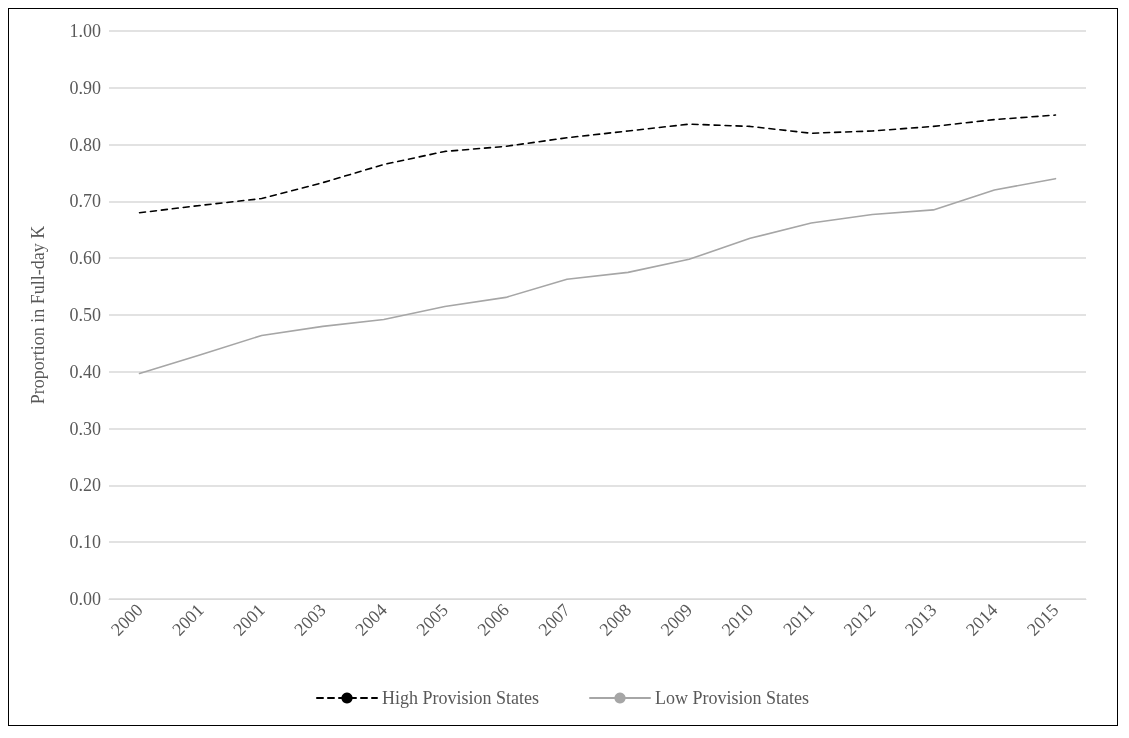 Image resolution: width=1129 pixels, height=738 pixels. I want to click on y-tick-label: 0.00, so click(85, 599).